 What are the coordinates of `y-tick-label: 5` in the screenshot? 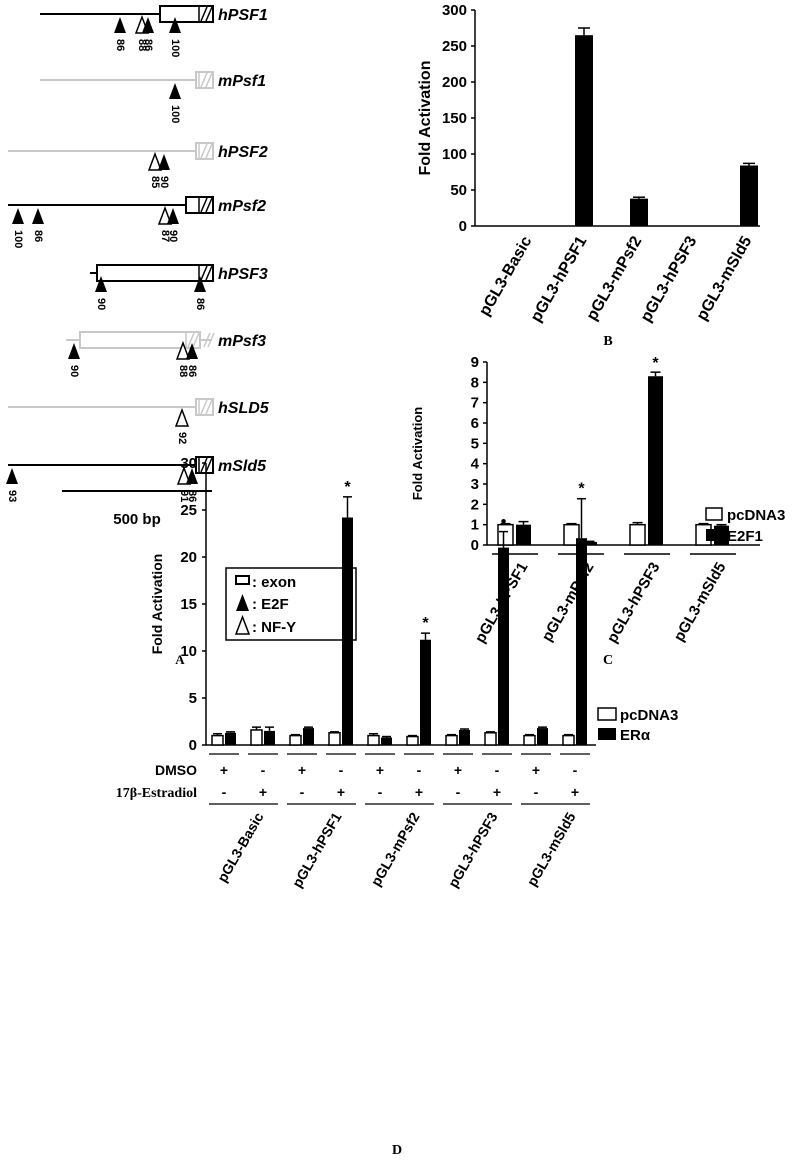 It's located at (193, 698).